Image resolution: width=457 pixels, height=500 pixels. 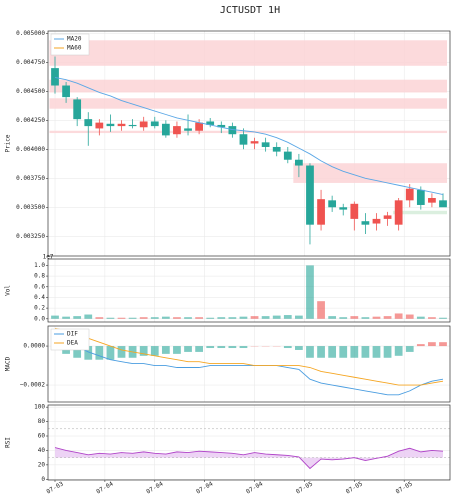 What do you see at coordinates (72, 334) in the screenshot?
I see `legend-label: DIF` at bounding box center [72, 334].